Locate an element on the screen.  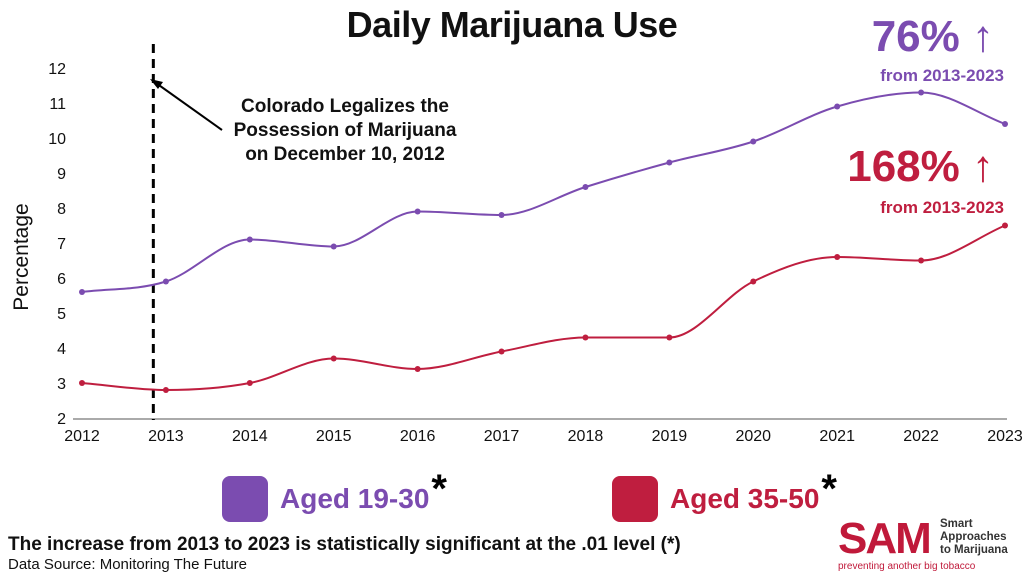
y-tick-label: 12 is located at coordinates (57, 69).